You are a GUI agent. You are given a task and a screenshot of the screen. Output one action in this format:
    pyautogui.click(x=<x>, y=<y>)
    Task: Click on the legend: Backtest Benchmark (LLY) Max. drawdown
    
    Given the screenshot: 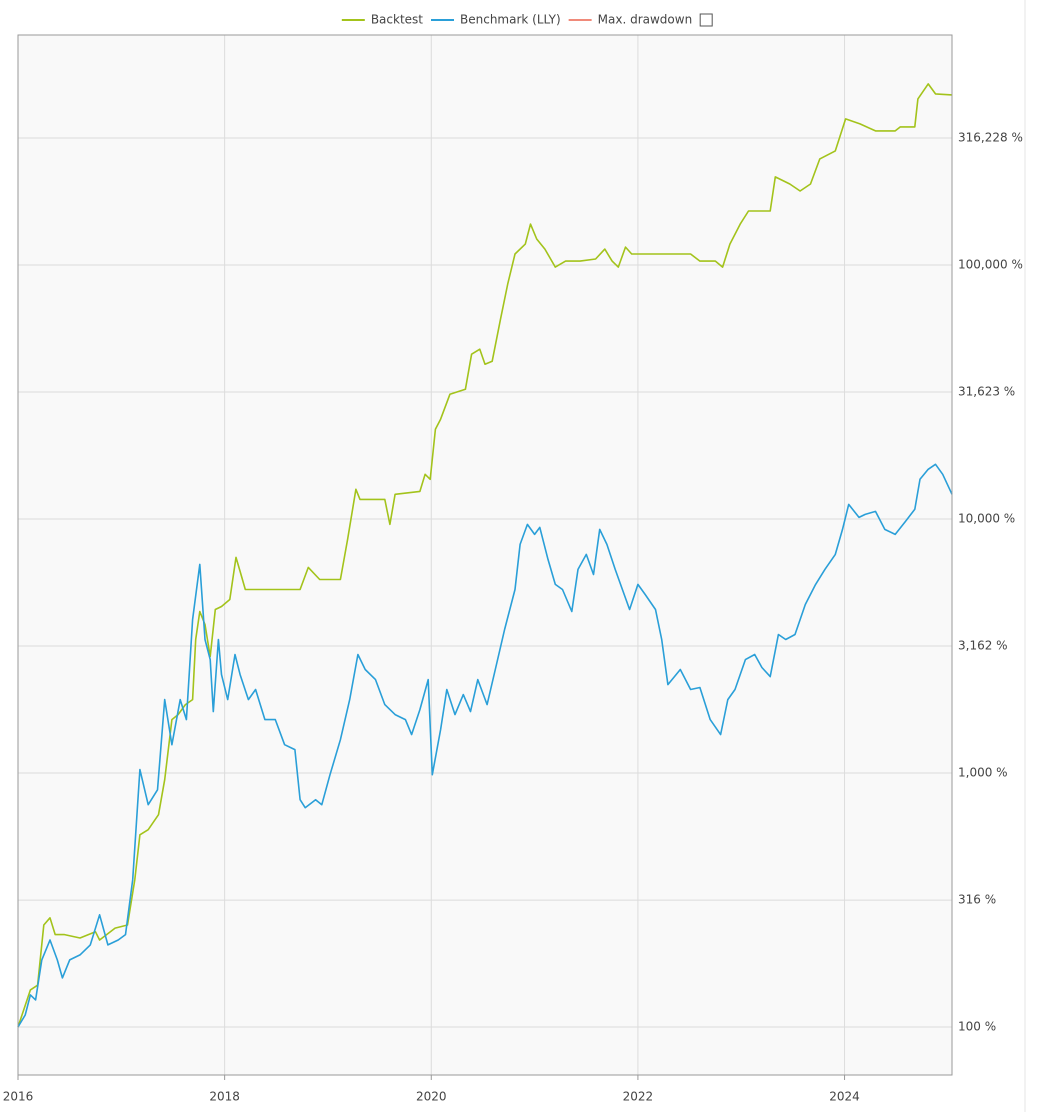 What is the action you would take?
    pyautogui.click(x=527, y=20)
    